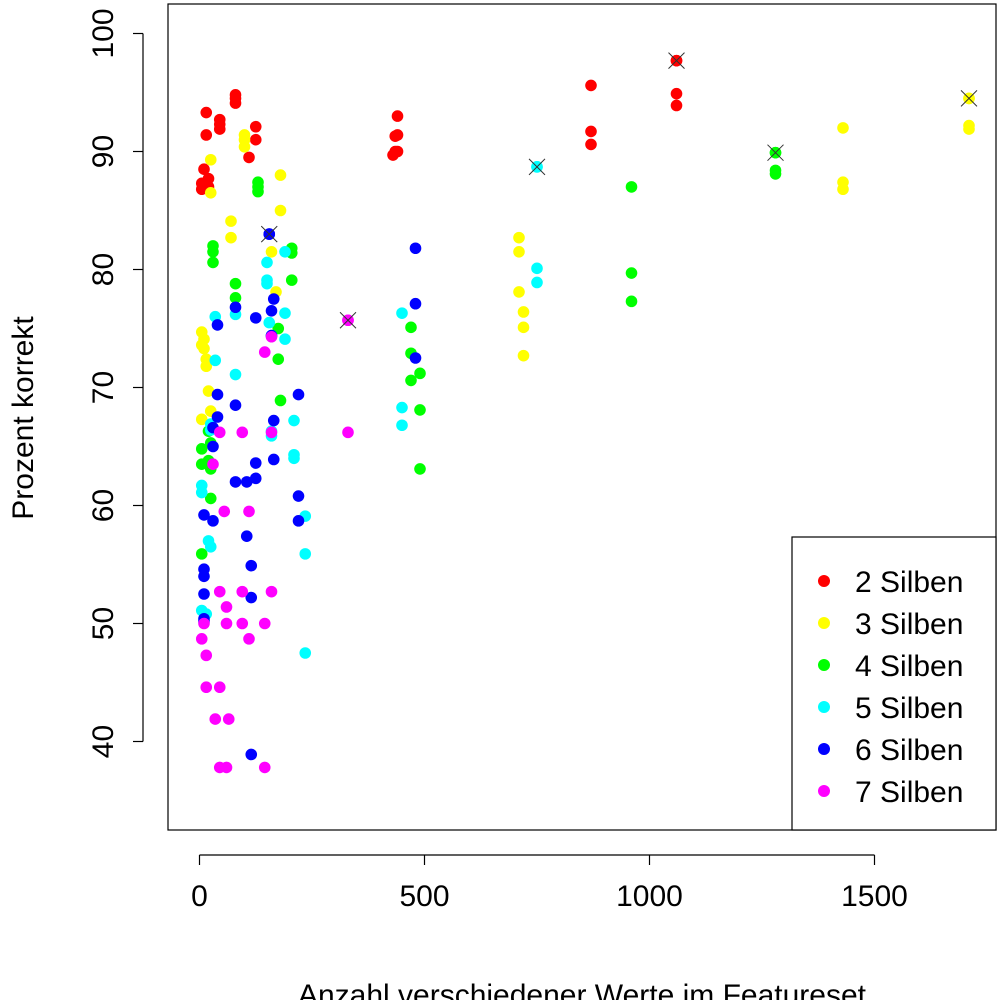  Describe the element at coordinates (909, 708) in the screenshot. I see `legend-label: 5 Silben` at that location.